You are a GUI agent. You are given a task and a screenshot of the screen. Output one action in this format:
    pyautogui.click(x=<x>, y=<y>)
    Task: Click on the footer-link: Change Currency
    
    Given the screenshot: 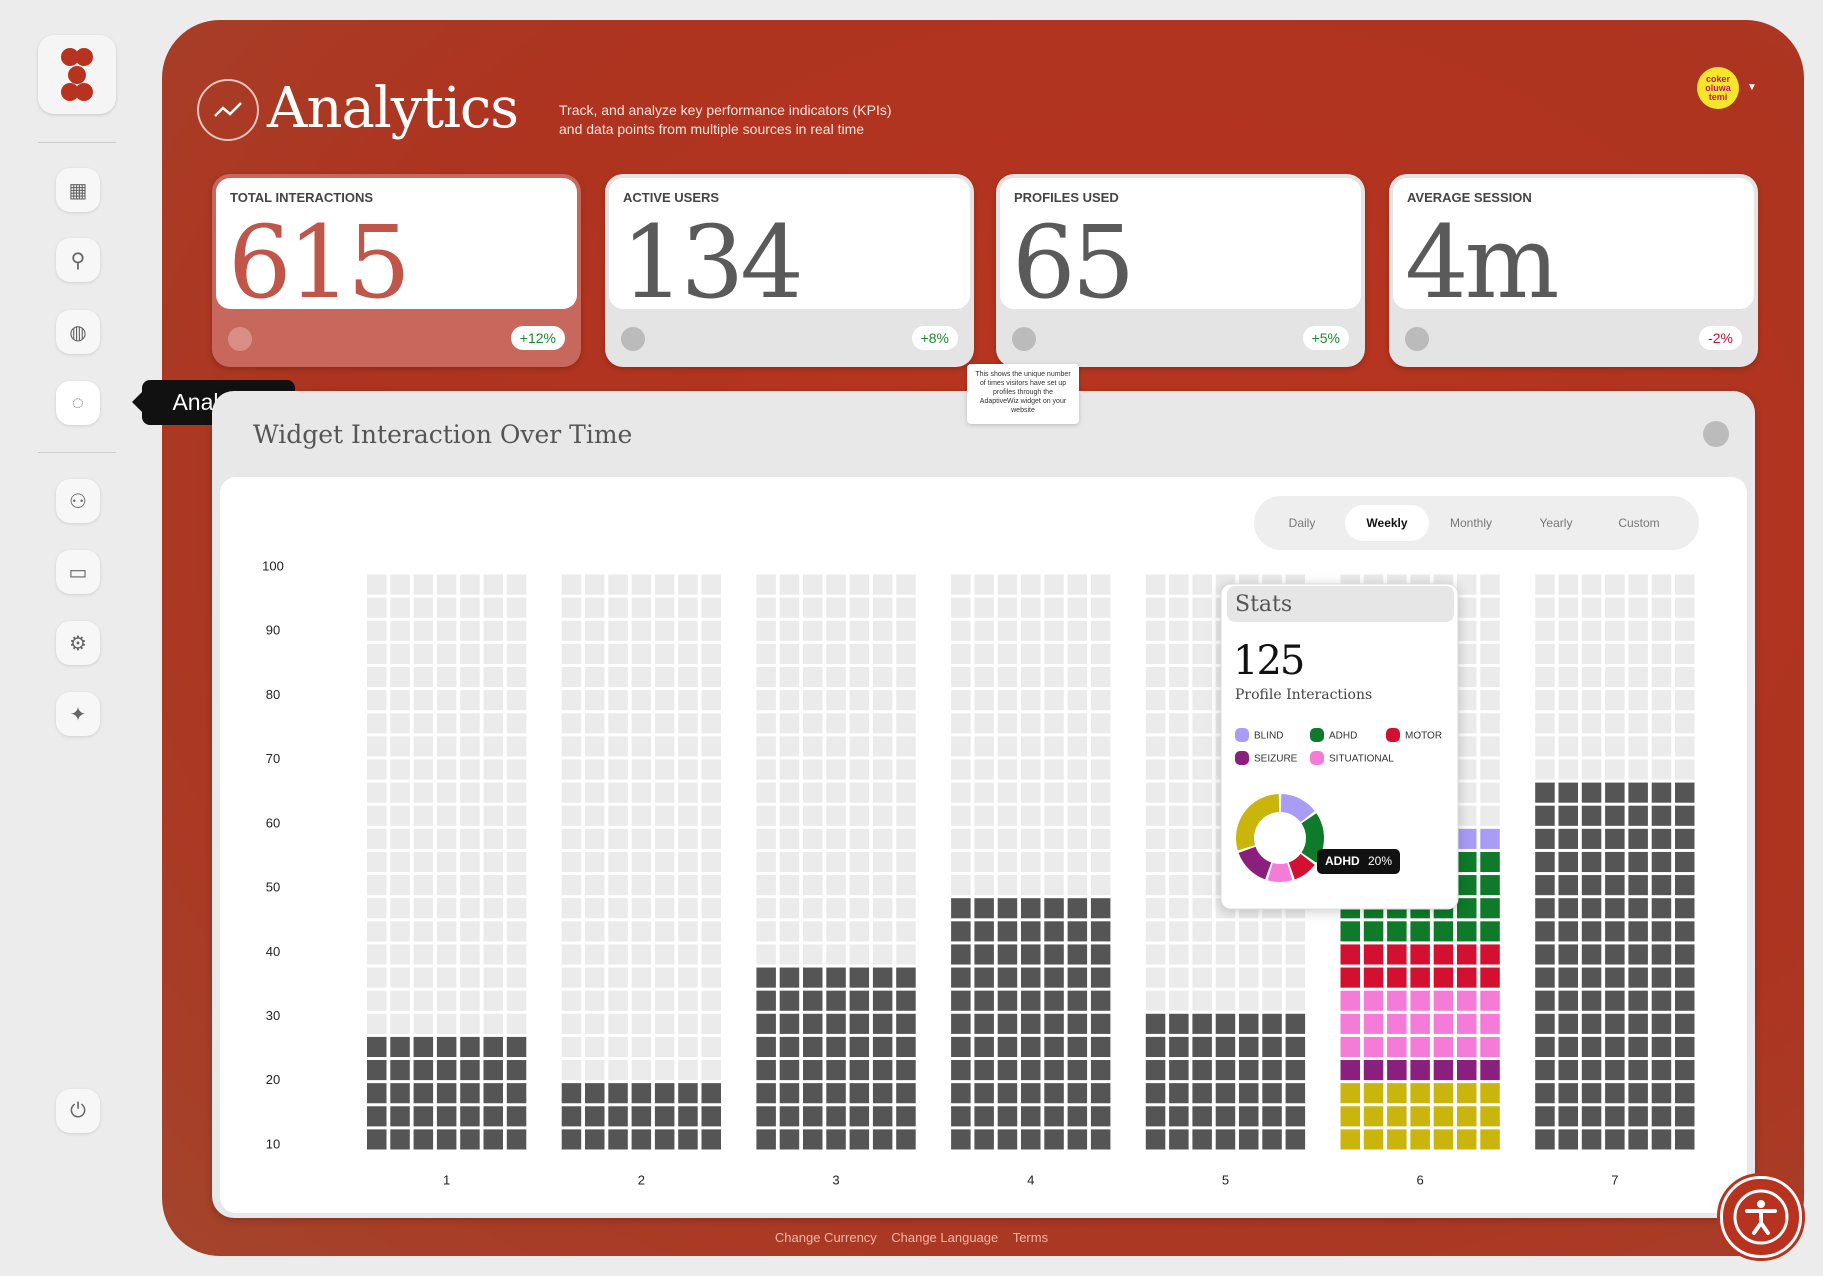 What is the action you would take?
    pyautogui.click(x=825, y=1237)
    